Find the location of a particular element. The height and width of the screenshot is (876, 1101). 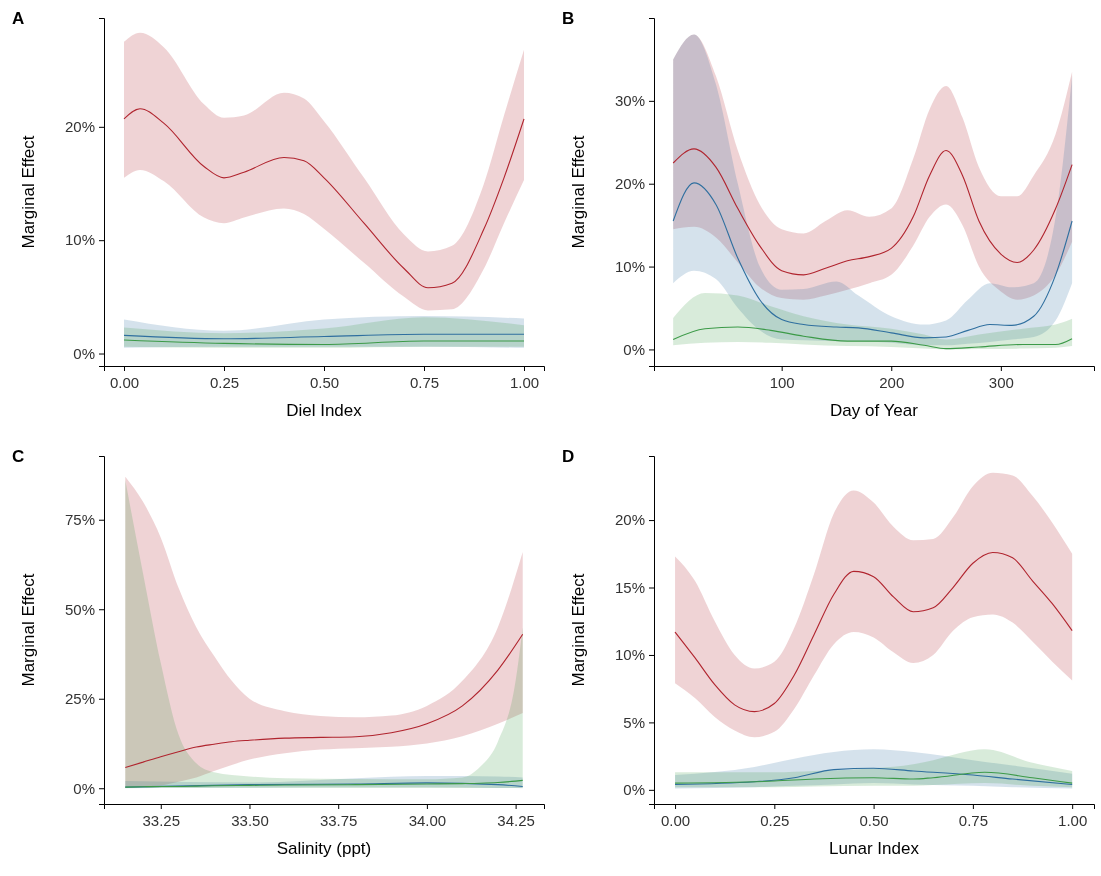

y-tick-label: 75% is located at coordinates (79, 520).